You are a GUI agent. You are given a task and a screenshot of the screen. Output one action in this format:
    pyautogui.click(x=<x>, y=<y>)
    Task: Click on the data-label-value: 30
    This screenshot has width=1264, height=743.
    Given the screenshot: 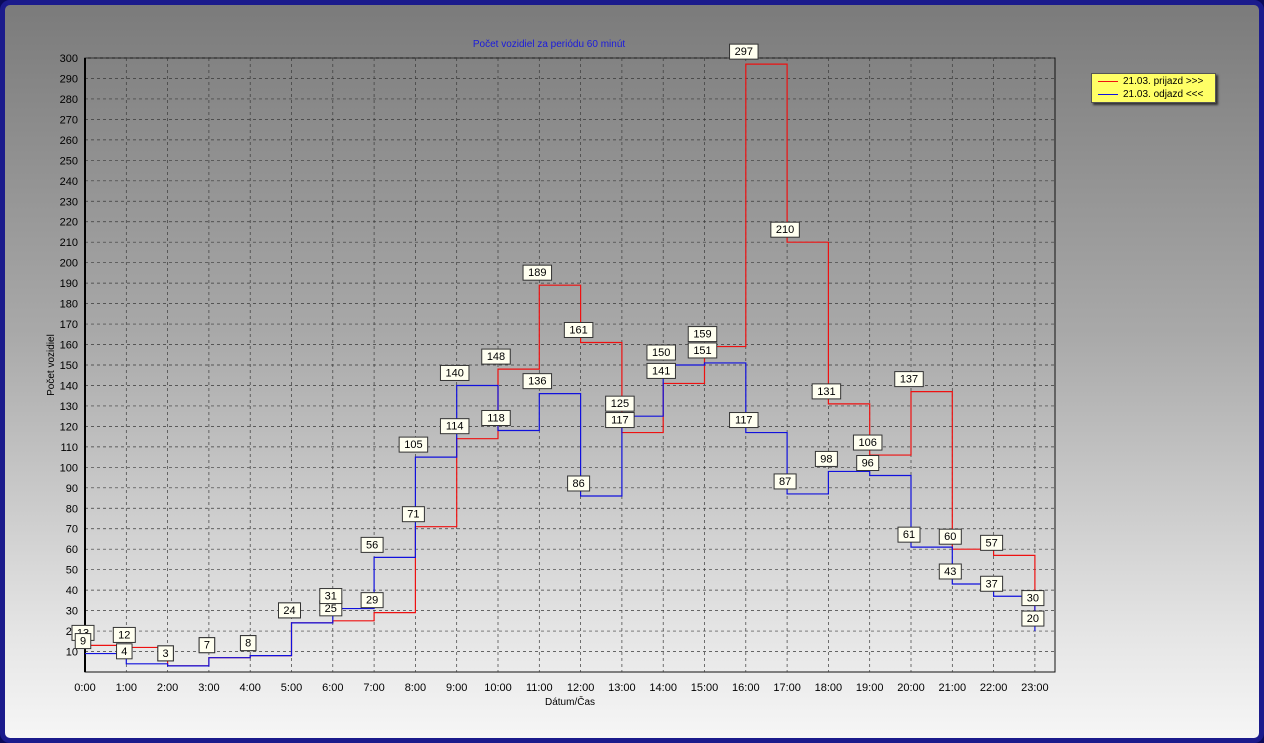 What is the action you would take?
    pyautogui.click(x=1033, y=599)
    